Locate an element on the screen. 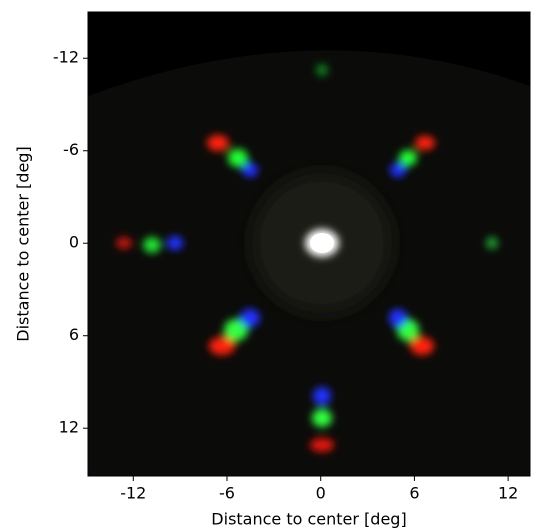 The image size is (544, 532). y-tick-label: -12 is located at coordinates (66, 57).